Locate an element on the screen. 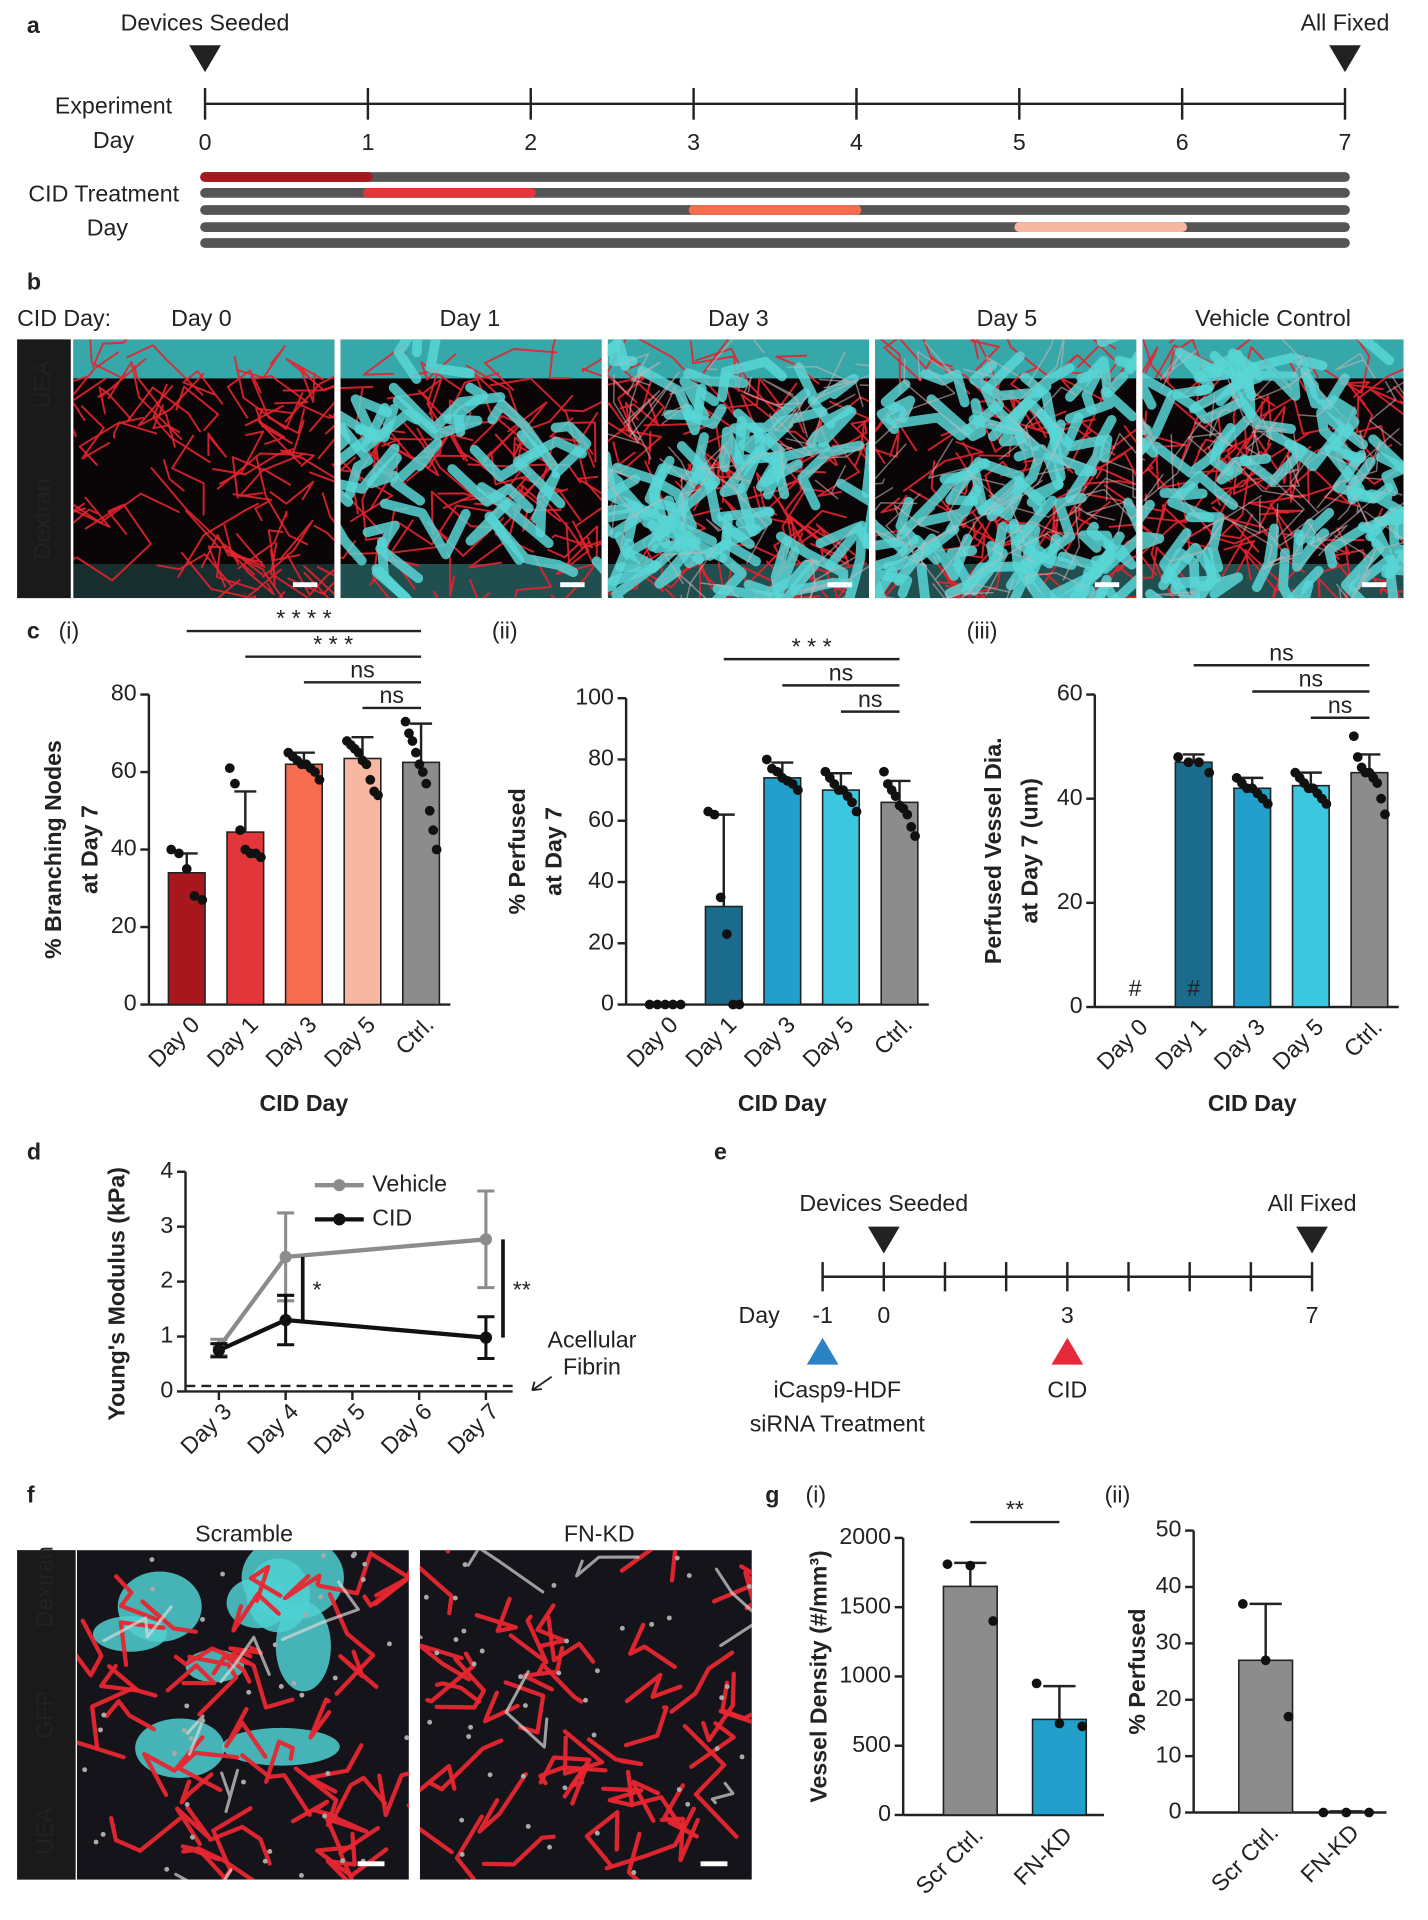  column-label: Day 5 is located at coordinates (1007, 318).